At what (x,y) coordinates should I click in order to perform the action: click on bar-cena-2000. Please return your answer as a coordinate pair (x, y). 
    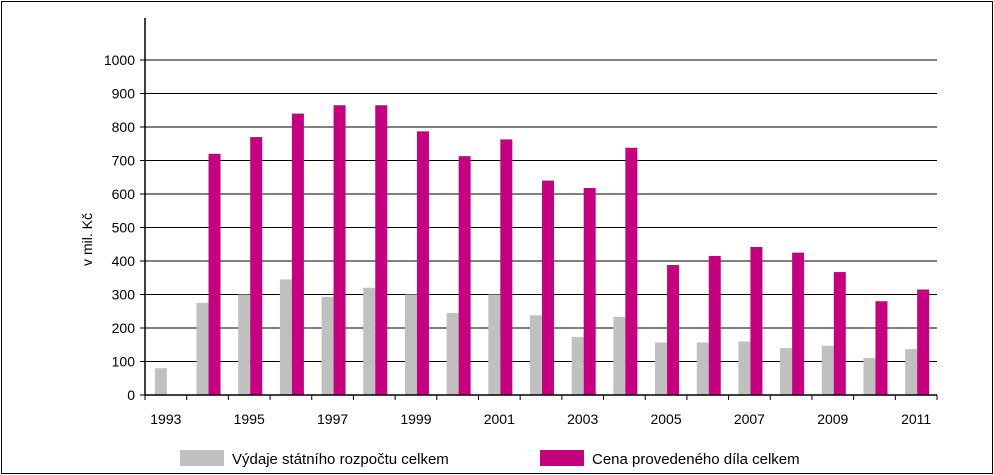
    Looking at the image, I should click on (464, 275).